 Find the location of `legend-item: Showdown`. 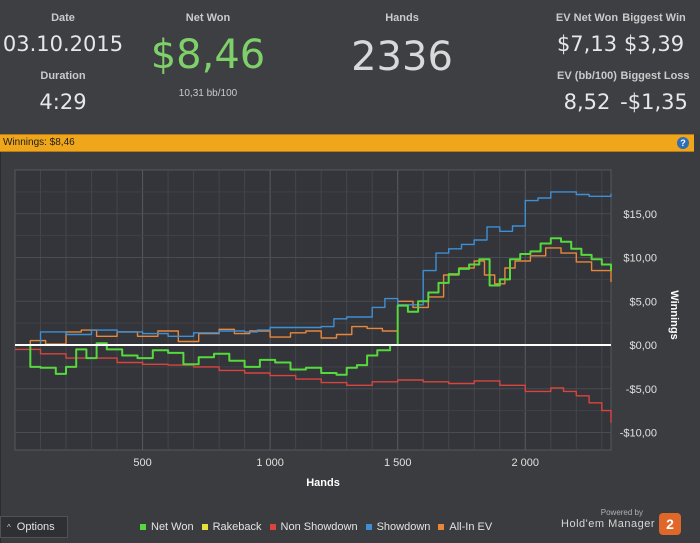

legend-item: Showdown is located at coordinates (398, 527).